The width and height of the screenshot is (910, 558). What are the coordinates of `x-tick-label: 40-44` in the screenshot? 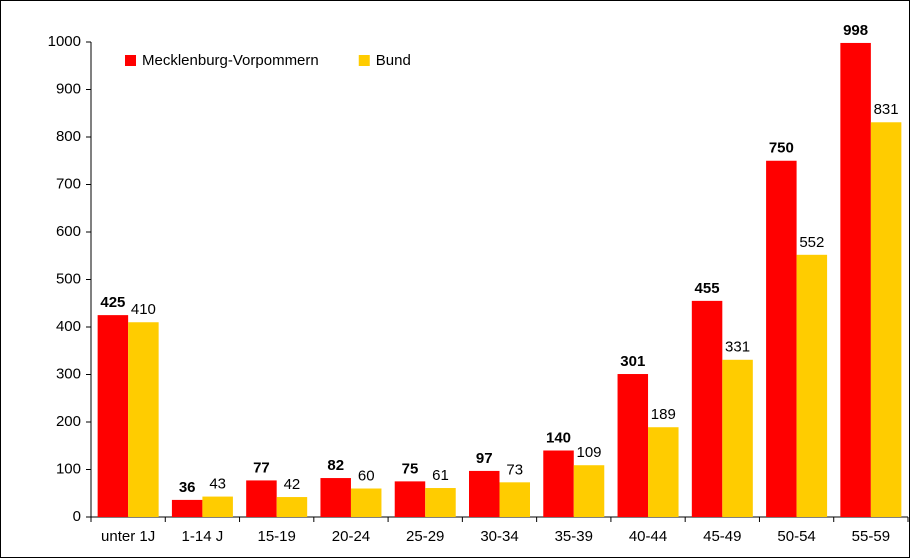 It's located at (648, 536).